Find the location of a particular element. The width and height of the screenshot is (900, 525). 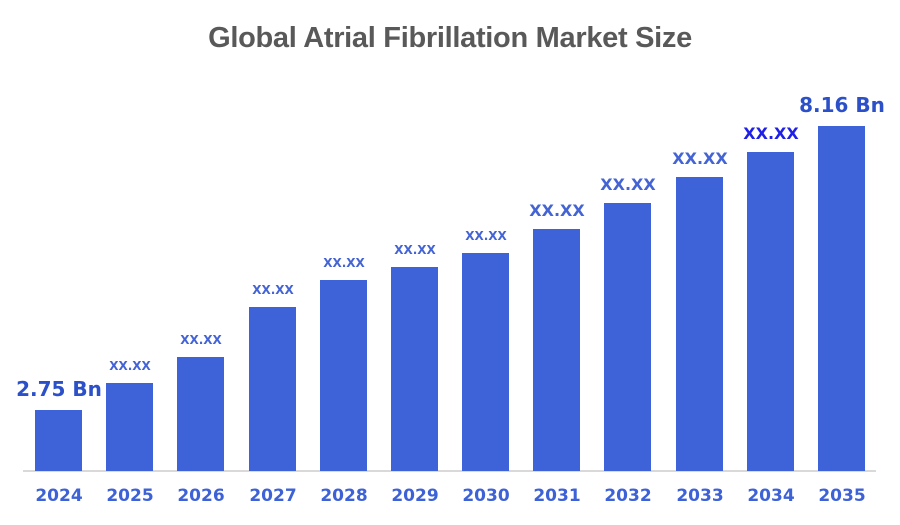

bar-2030 is located at coordinates (485, 362).